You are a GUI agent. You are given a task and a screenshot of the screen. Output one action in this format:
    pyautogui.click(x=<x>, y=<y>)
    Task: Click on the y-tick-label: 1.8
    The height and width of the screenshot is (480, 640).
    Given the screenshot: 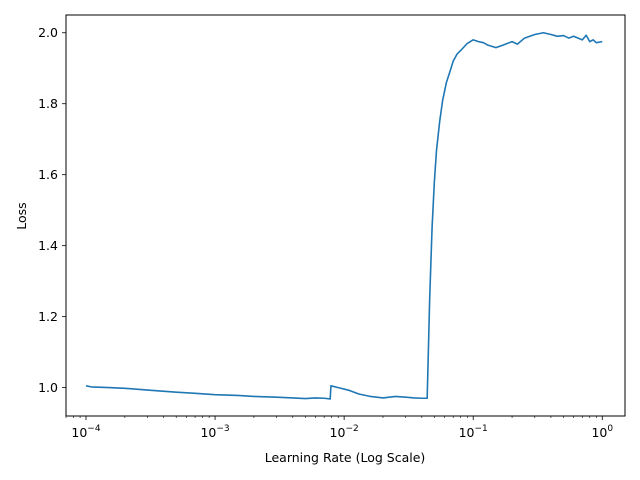 What is the action you would take?
    pyautogui.click(x=48, y=103)
    